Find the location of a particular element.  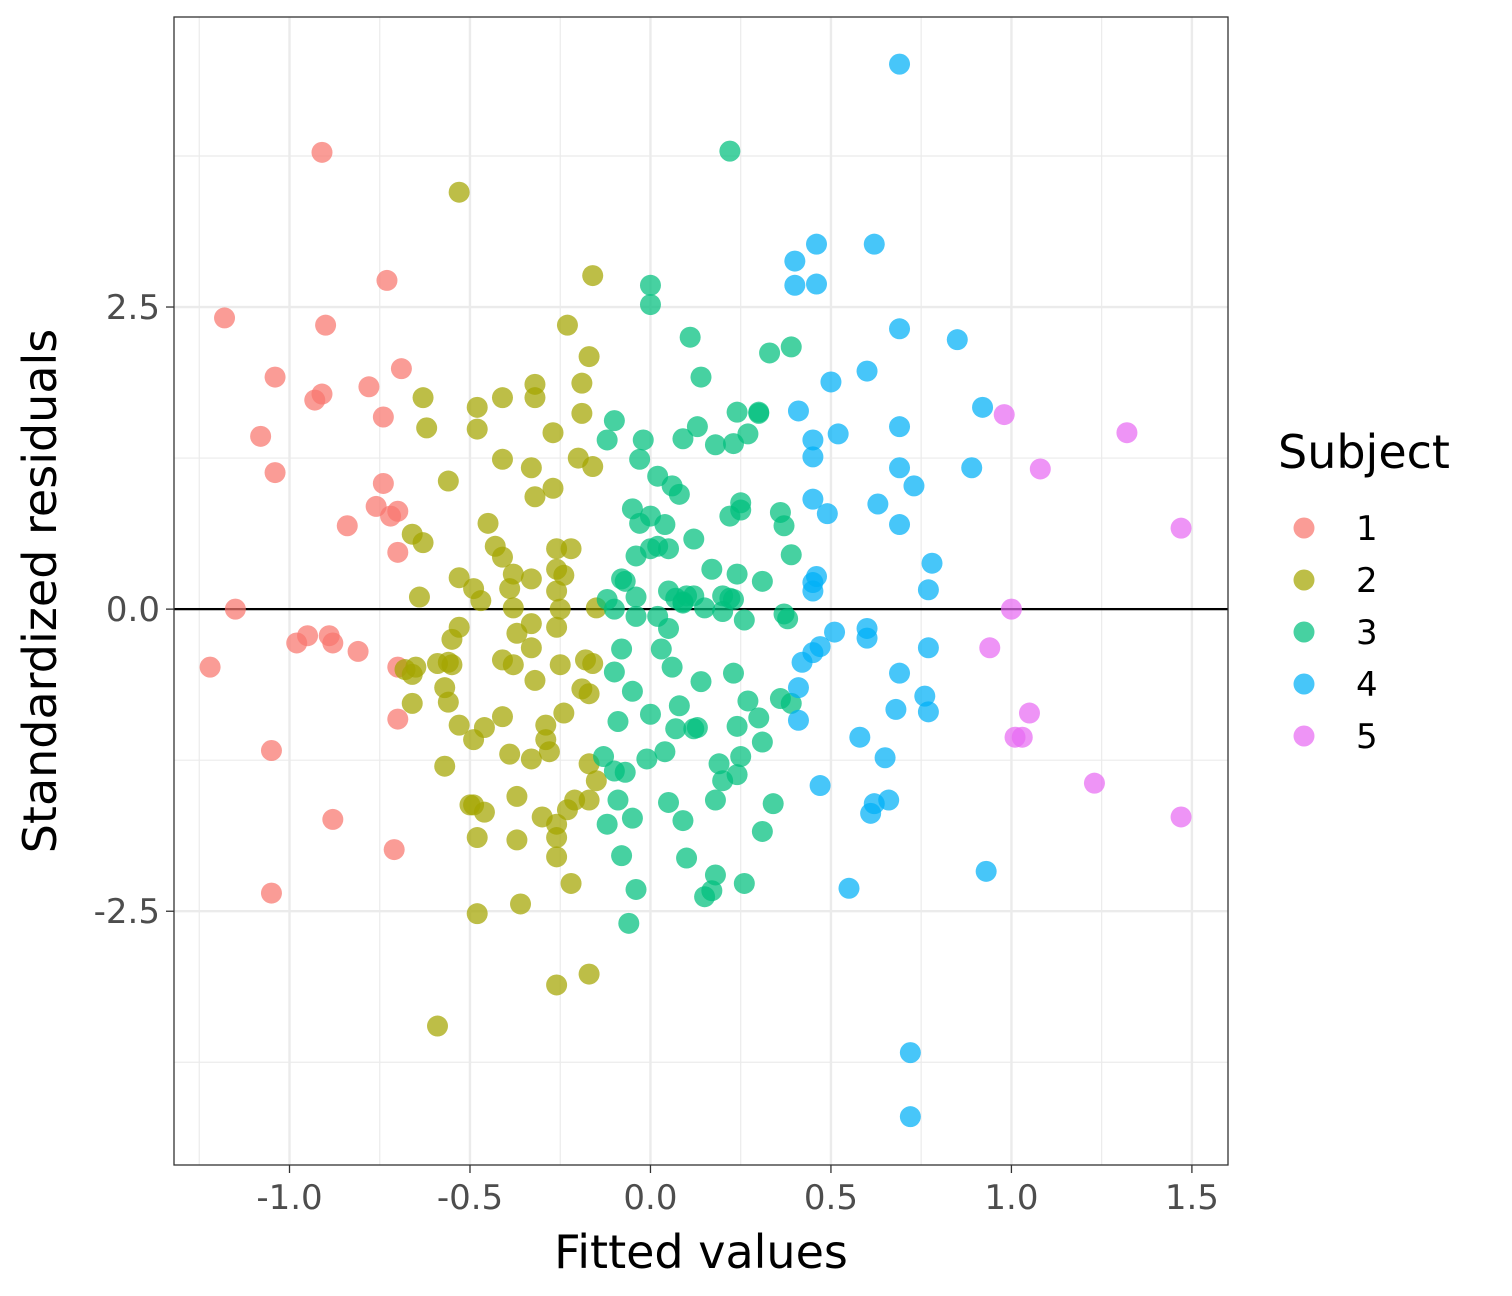

legend-label-4: 4 is located at coordinates (1367, 685).